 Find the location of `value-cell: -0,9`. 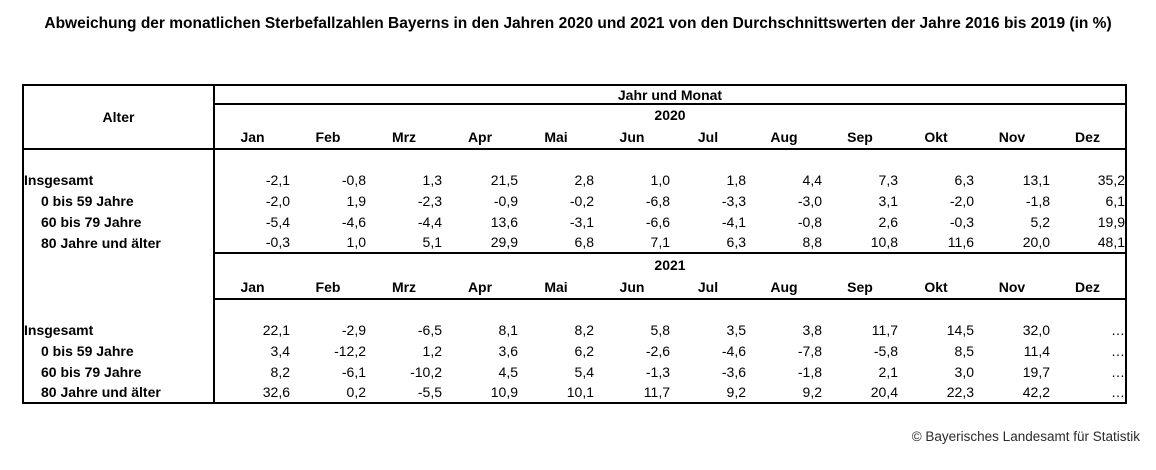

value-cell: -0,9 is located at coordinates (505, 200).